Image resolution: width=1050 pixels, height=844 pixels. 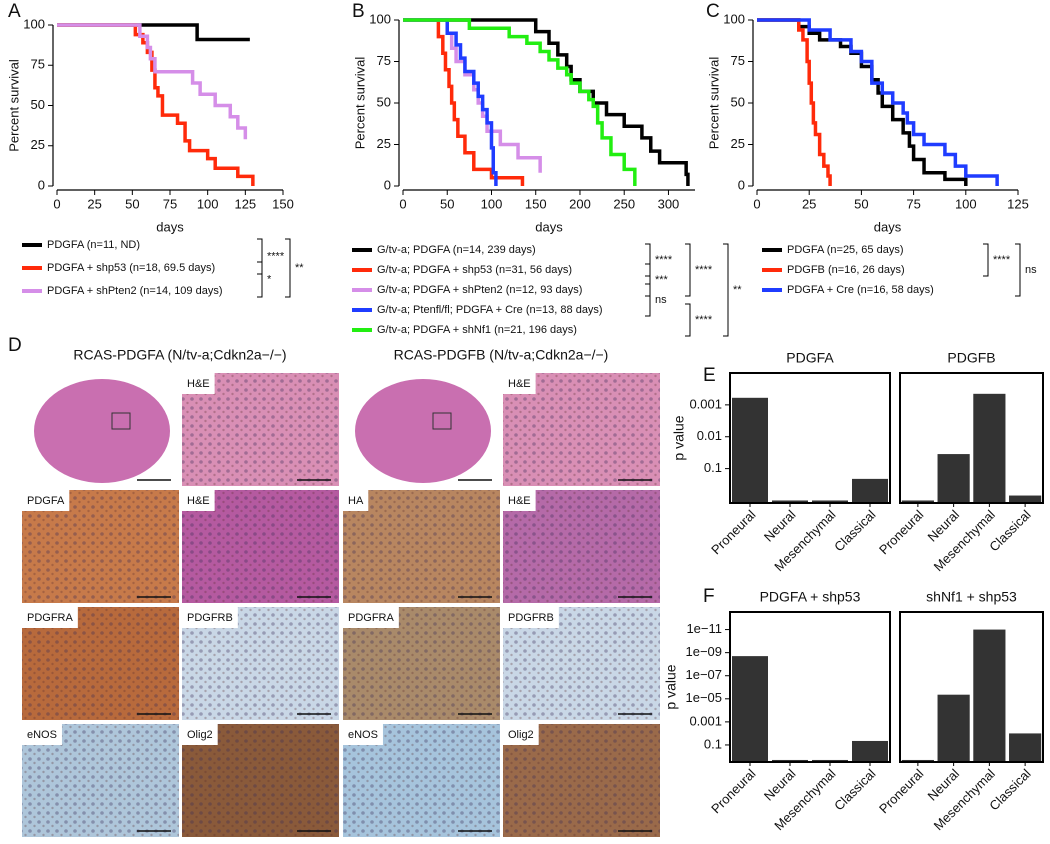 What do you see at coordinates (709, 375) in the screenshot?
I see `panel-label: E` at bounding box center [709, 375].